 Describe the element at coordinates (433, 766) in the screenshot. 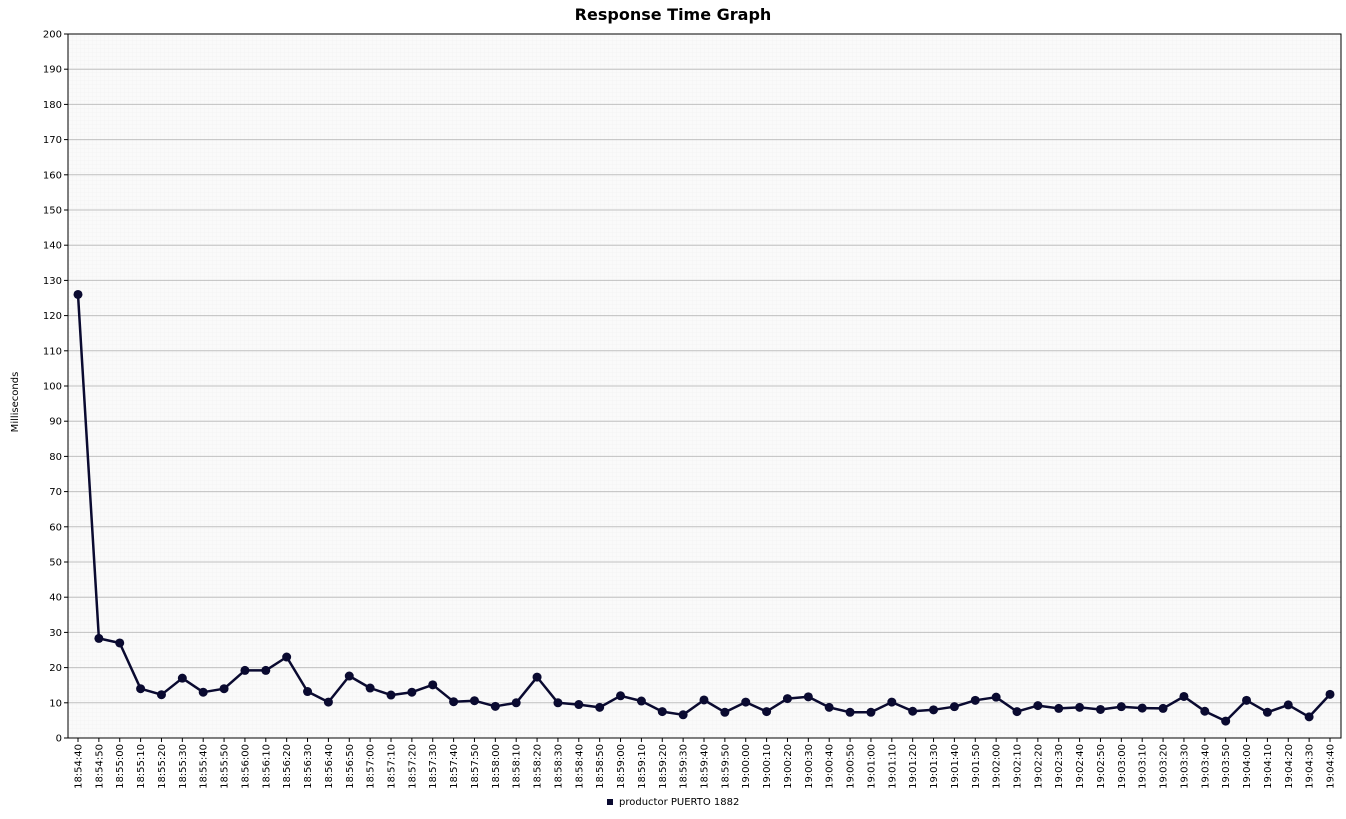

I see `x-tick-label: 18:57:30` at that location.